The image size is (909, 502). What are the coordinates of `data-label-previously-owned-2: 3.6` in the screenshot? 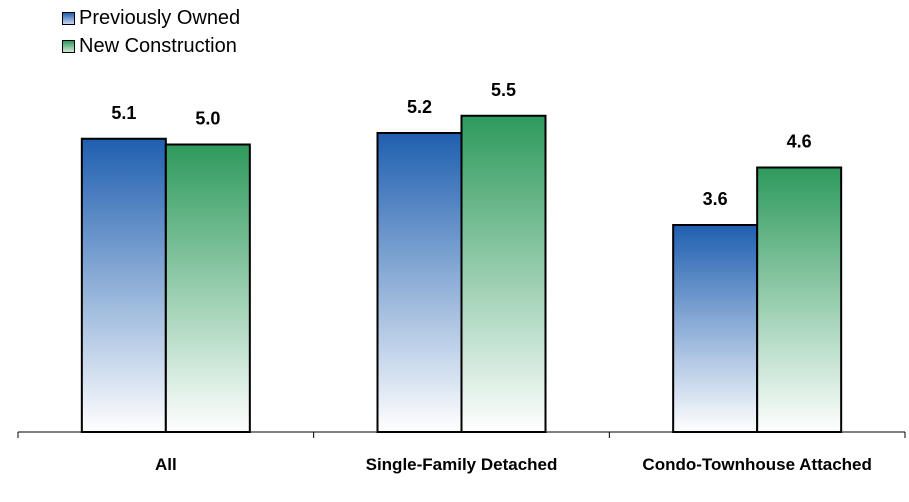 It's located at (715, 199).